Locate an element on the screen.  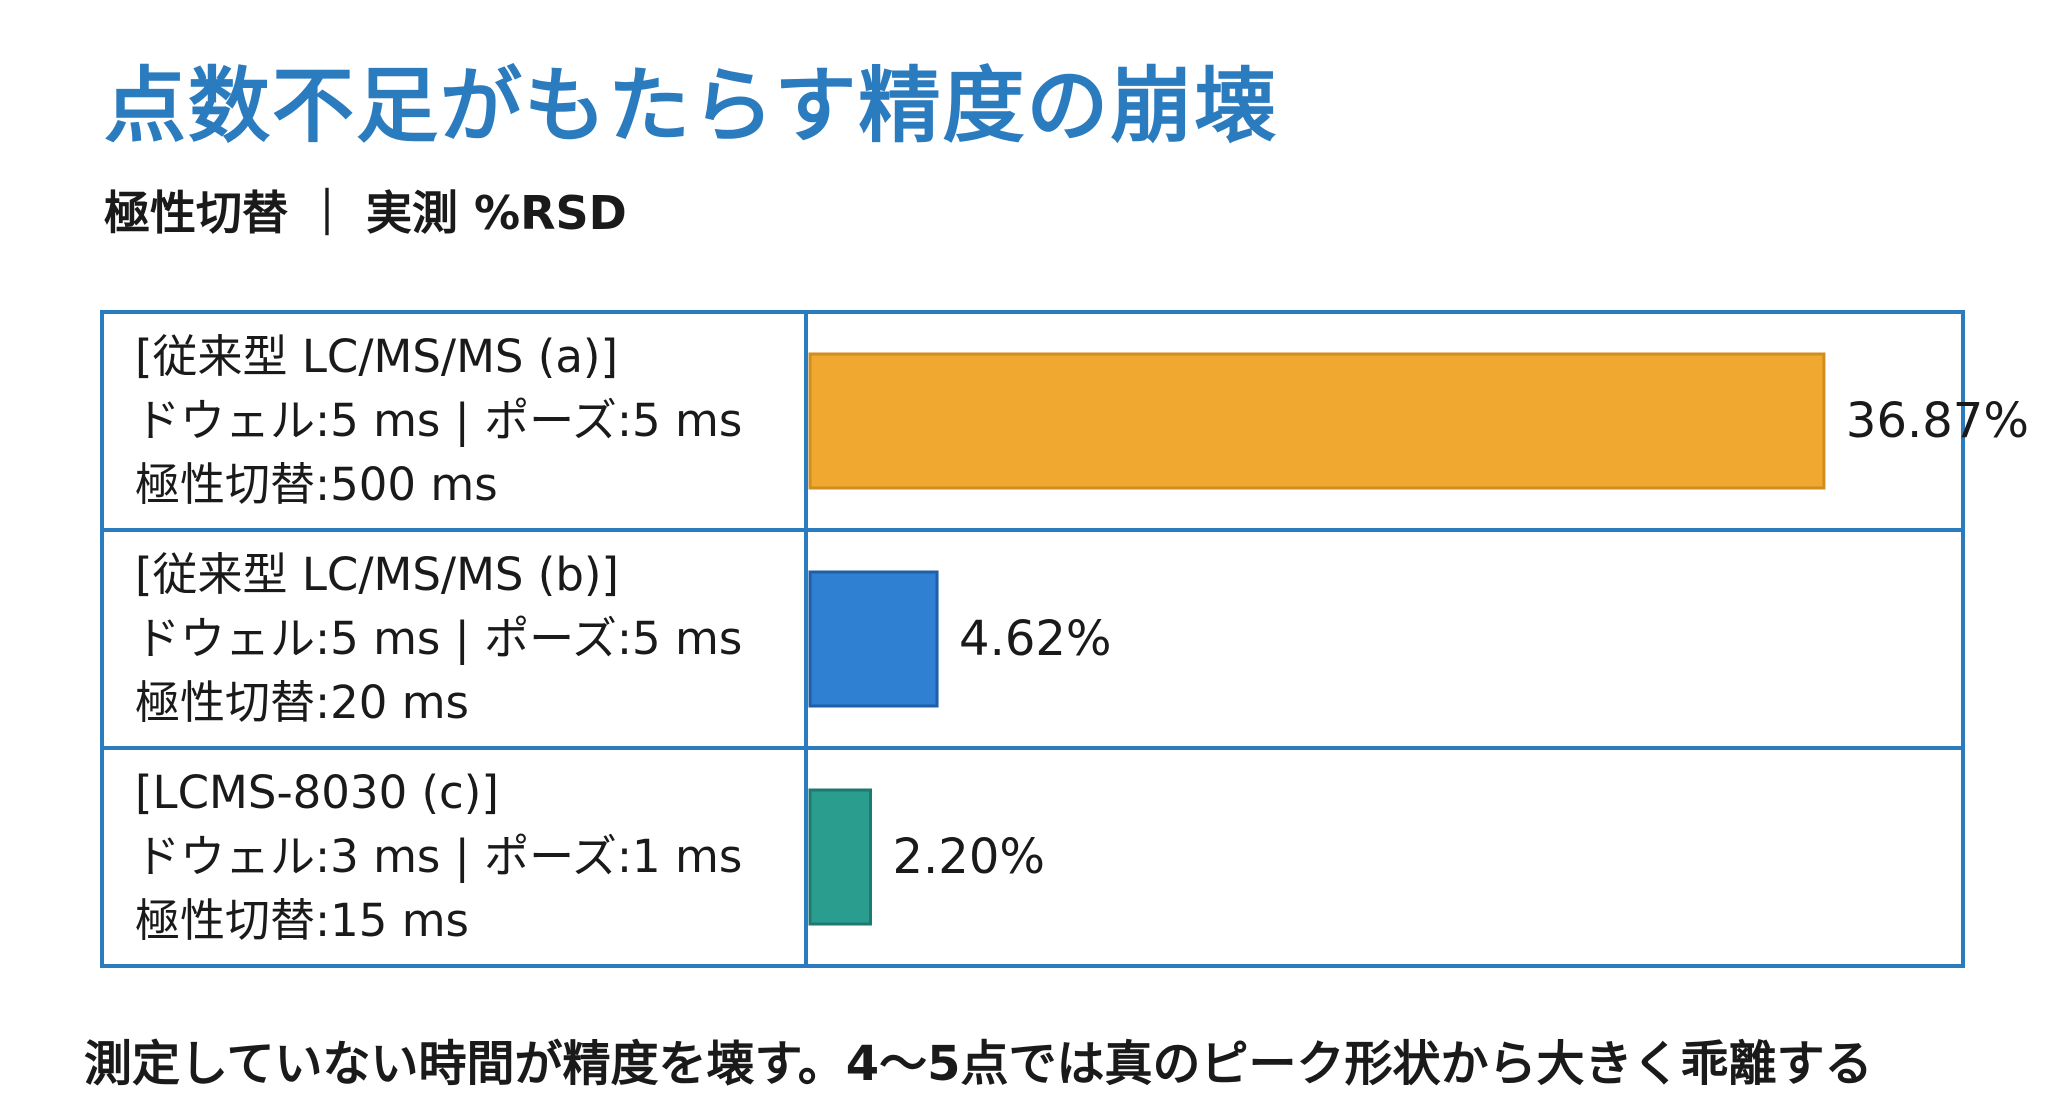
value-label: 36.87% is located at coordinates (1937, 421).